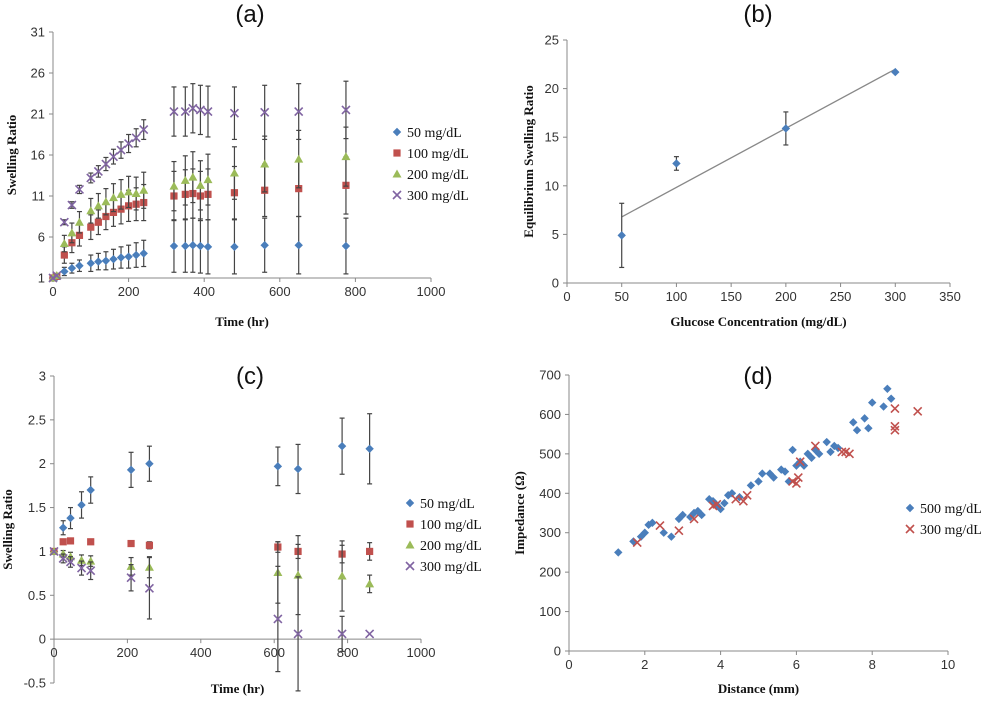  What do you see at coordinates (550, 493) in the screenshot?
I see `y-tick-label: 400` at bounding box center [550, 493].